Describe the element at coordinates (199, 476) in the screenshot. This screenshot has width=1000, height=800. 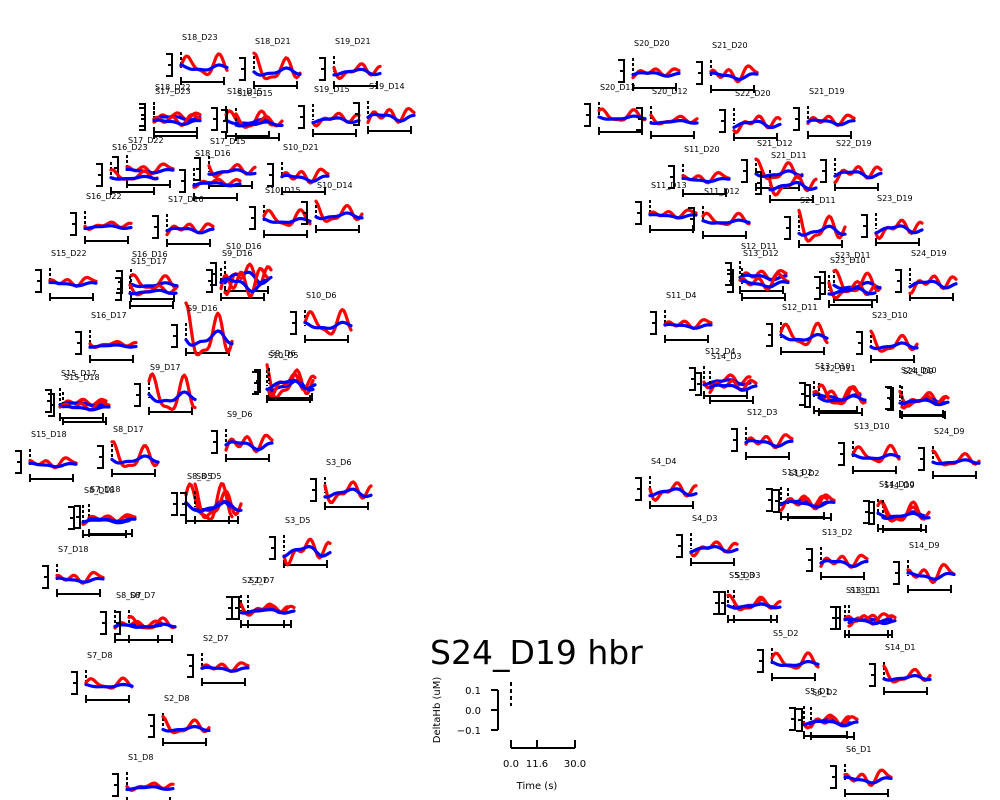
I see `channel-label: S8_D5` at that location.